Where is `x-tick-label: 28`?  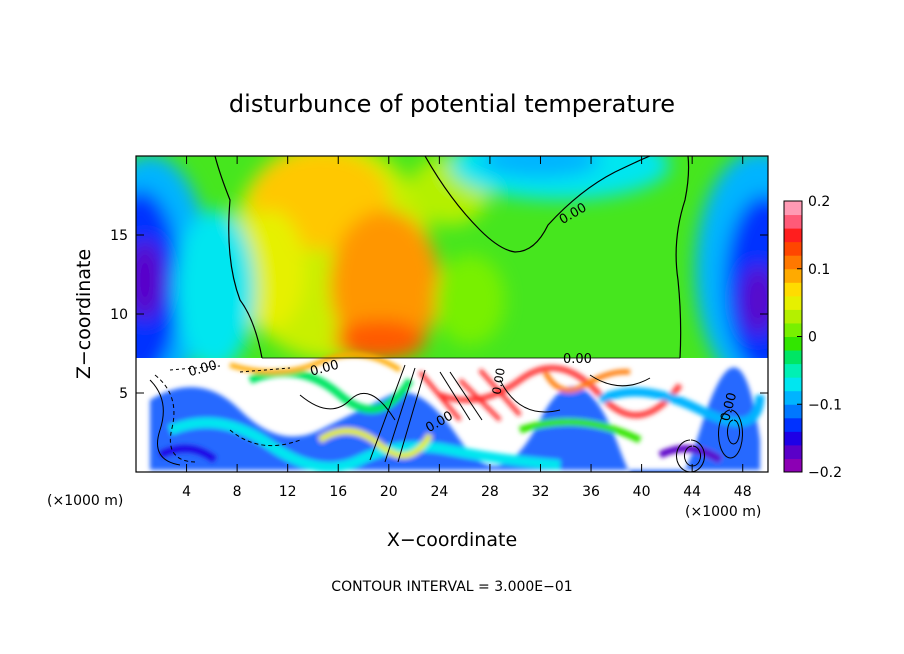
x-tick-label: 28 is located at coordinates (490, 492).